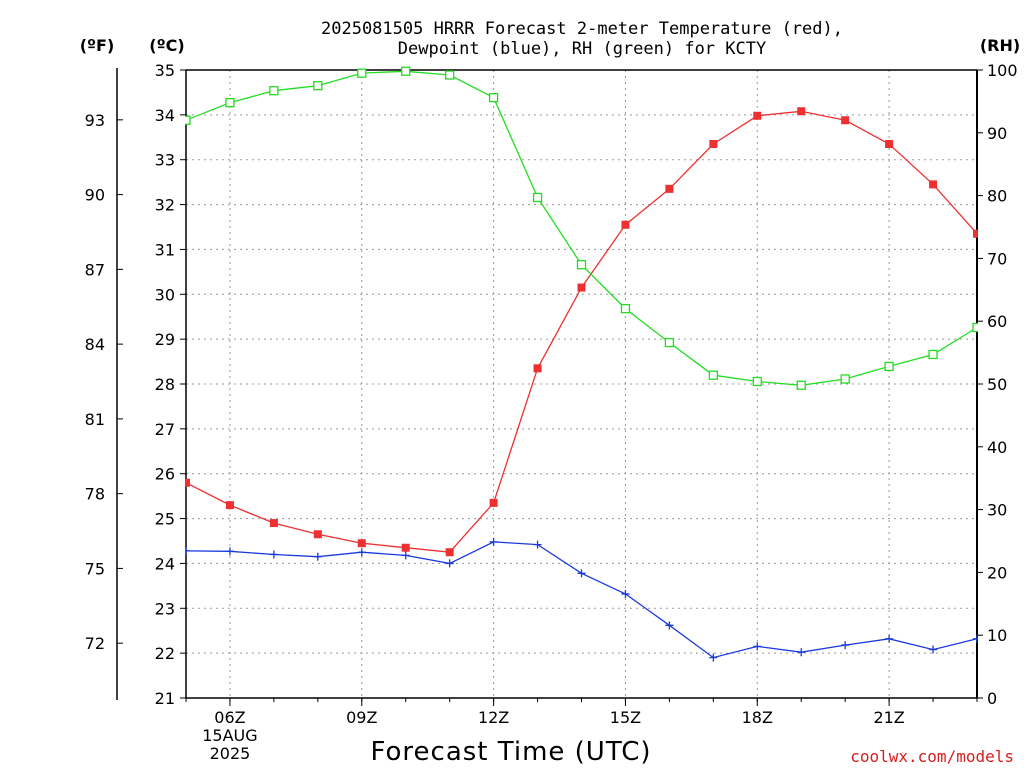 This screenshot has width=1024, height=768. I want to click on rh-tick-label: 10, so click(997, 635).